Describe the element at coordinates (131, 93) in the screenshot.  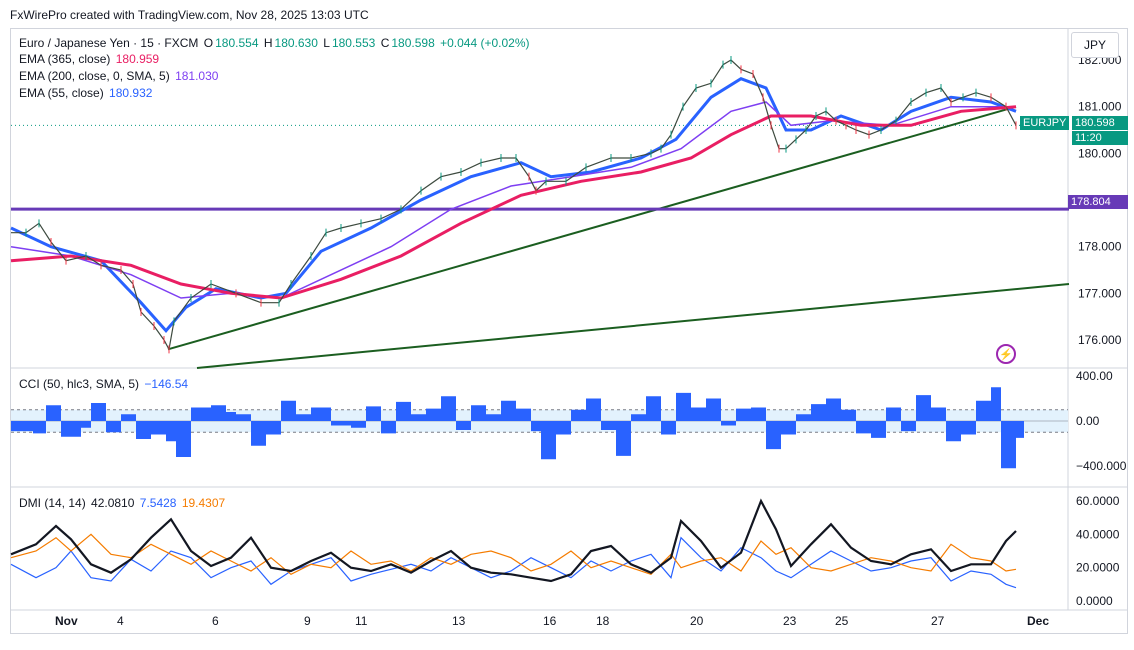
I see `ema55-value: 180.932` at that location.